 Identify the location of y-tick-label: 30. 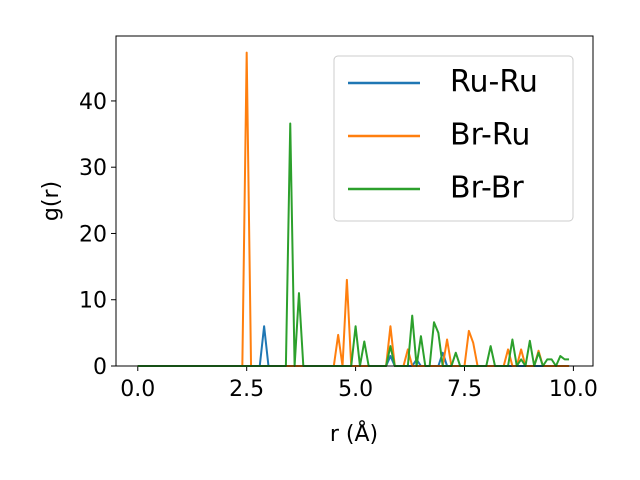
(93, 168).